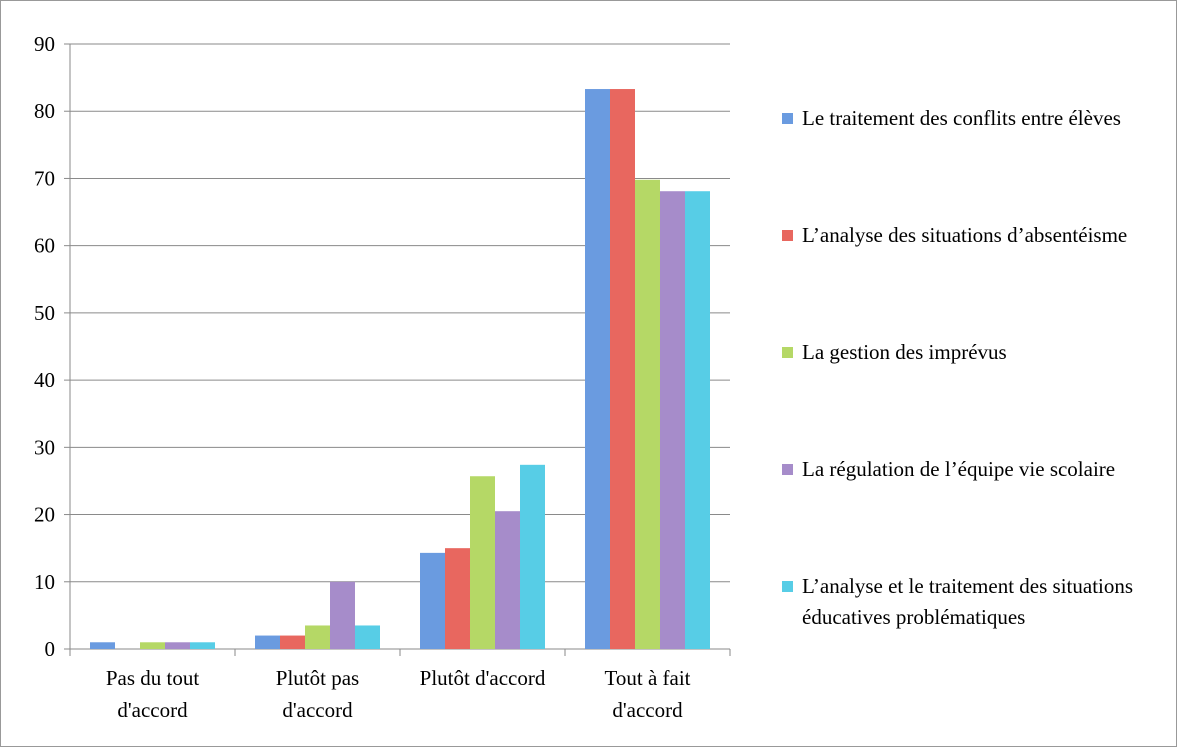  Describe the element at coordinates (44, 380) in the screenshot. I see `y-tick-label: 40` at that location.